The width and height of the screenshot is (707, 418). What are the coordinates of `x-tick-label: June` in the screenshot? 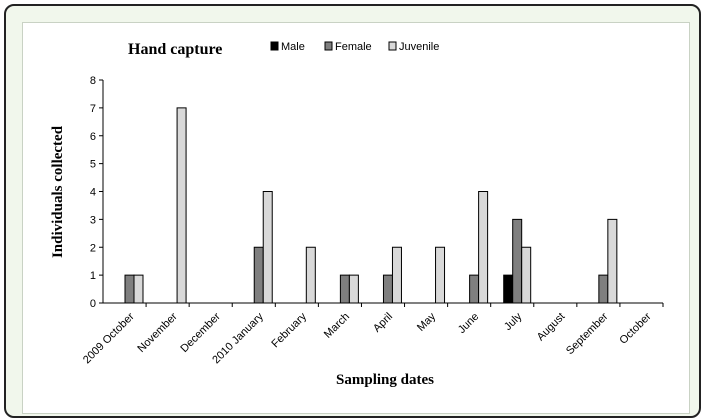 It's located at (468, 323).